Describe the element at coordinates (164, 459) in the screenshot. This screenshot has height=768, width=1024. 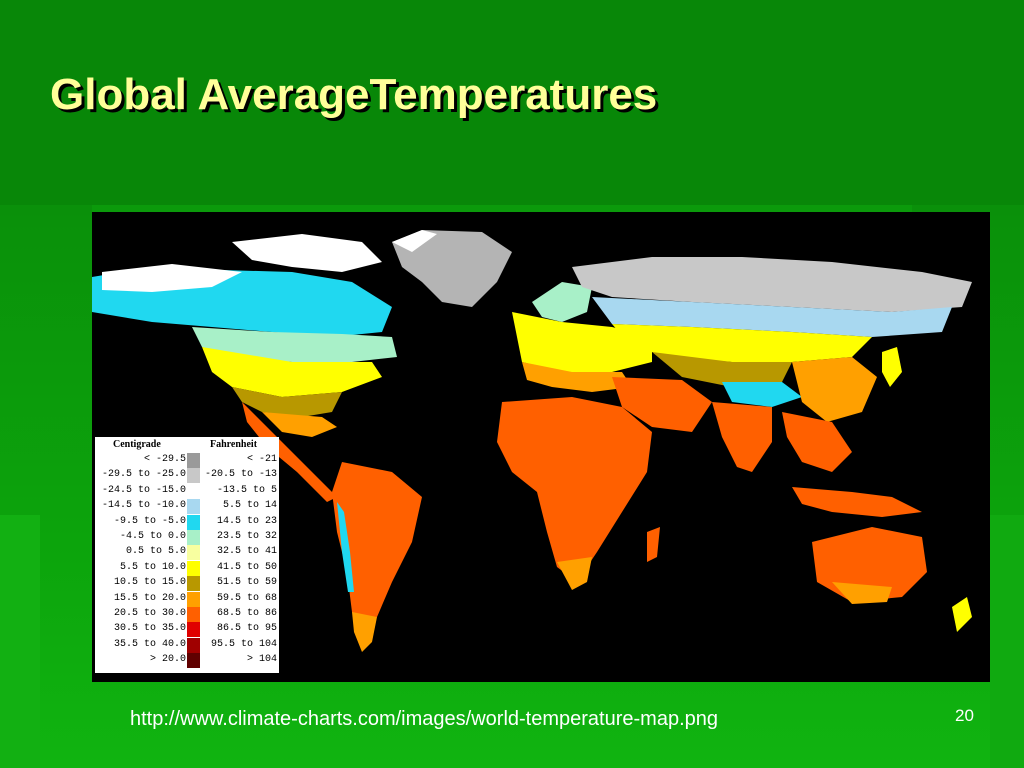
I see `legend-centigrade-range: < -29.5` at that location.